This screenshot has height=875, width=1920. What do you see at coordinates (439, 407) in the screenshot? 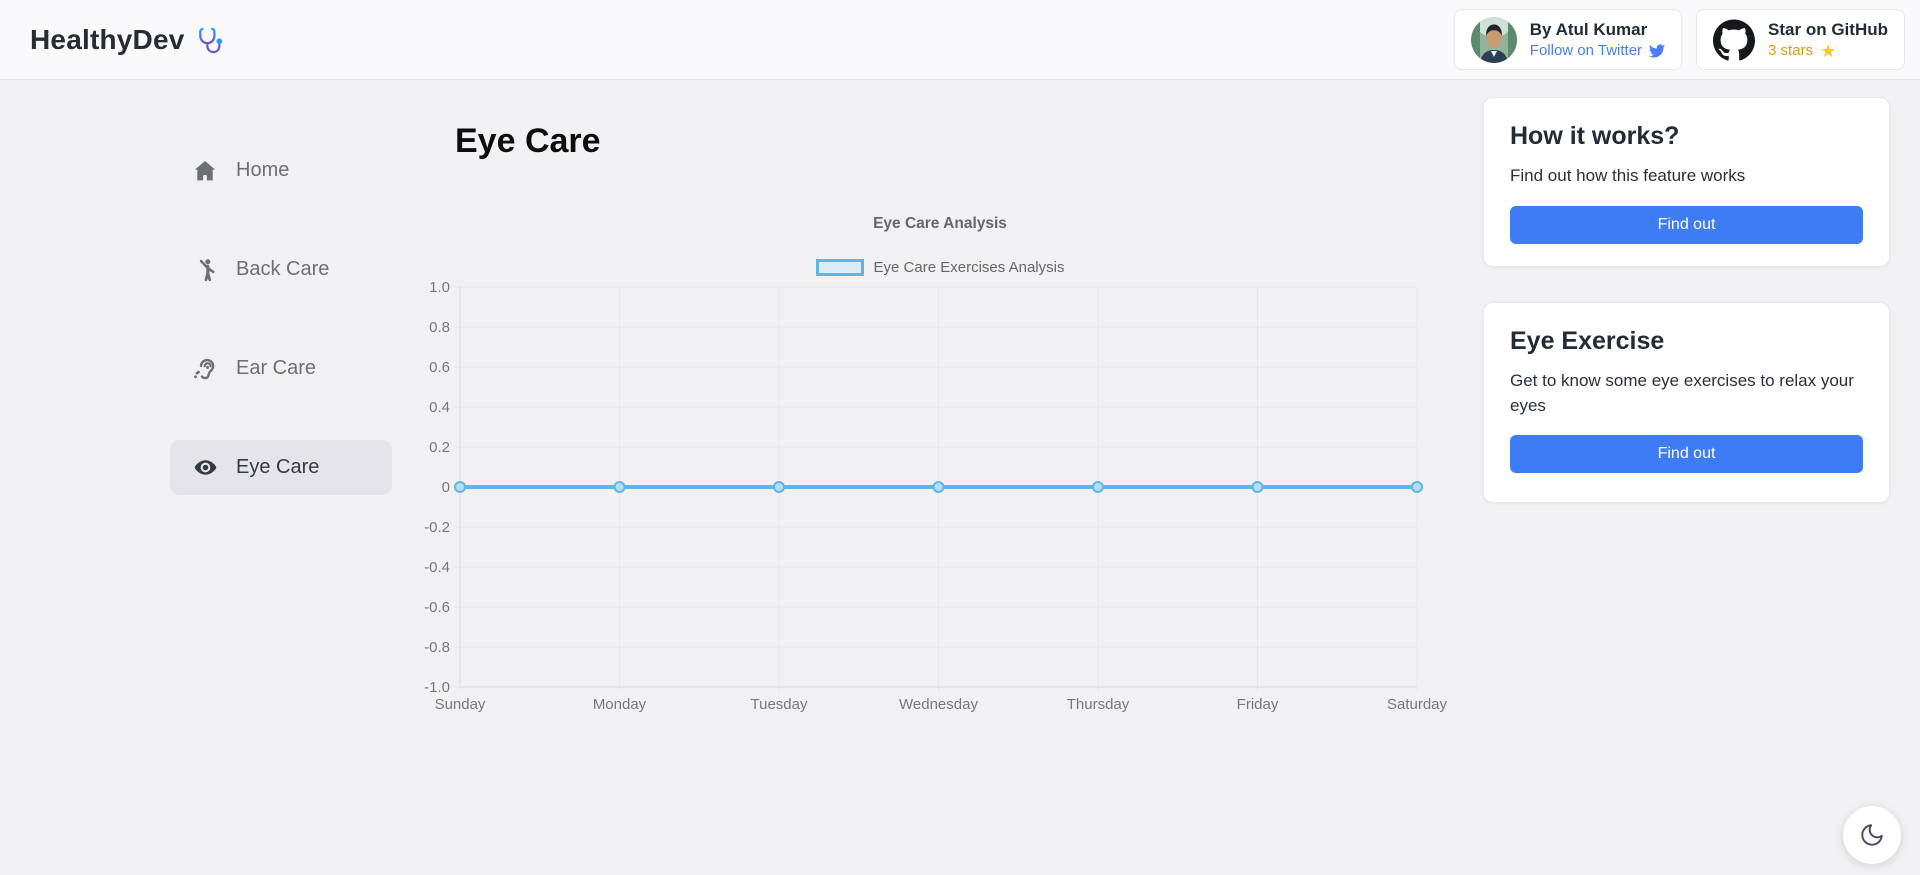
I see `svg-text: 0.4` at bounding box center [439, 407].